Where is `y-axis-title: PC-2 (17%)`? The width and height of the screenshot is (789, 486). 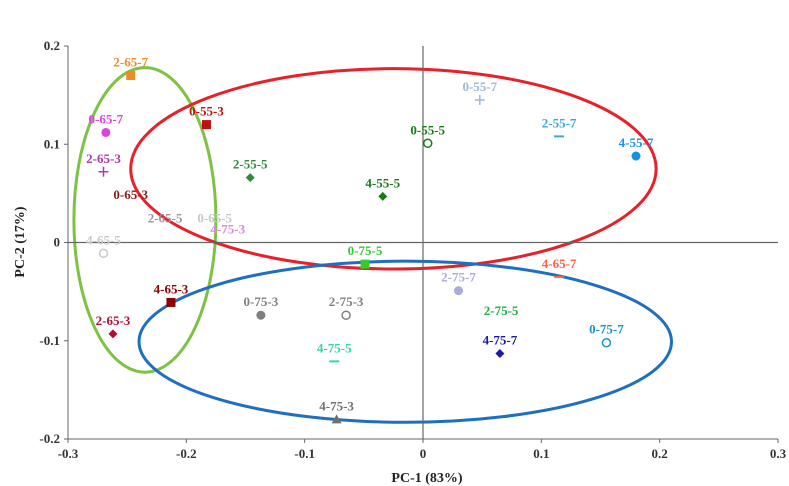
y-axis-title: PC-2 (17%) is located at coordinates (20, 241).